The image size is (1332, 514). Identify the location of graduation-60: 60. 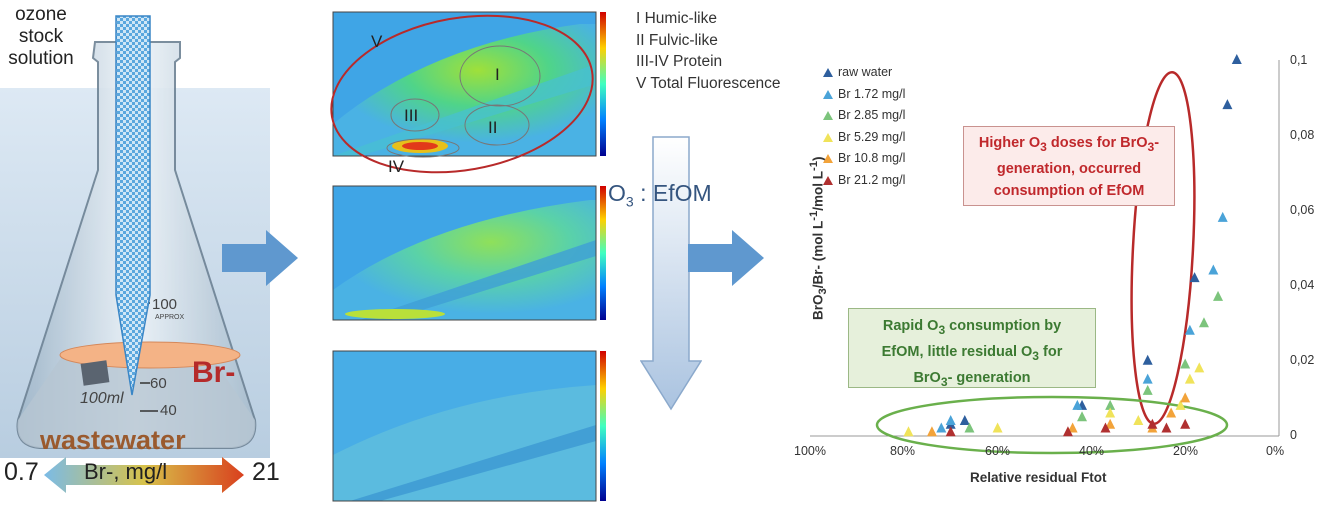
(158, 383).